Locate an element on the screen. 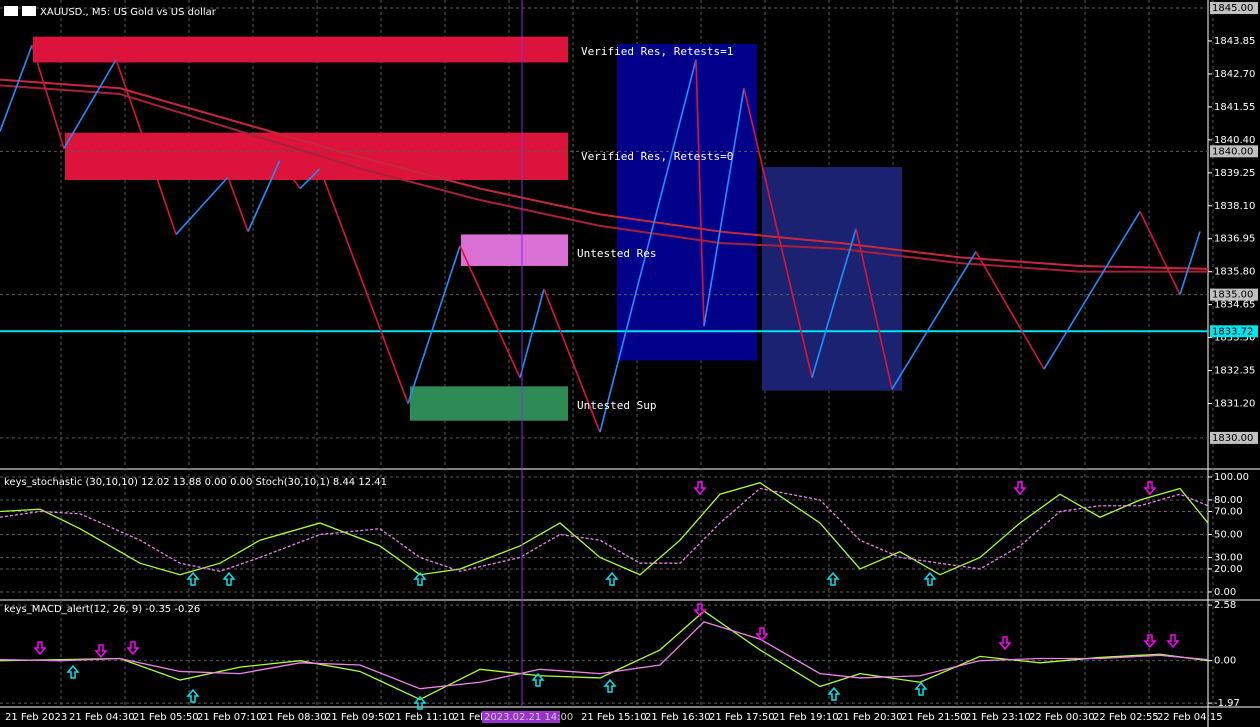 This screenshot has width=1260, height=727. x-tick-label: 21 Feb 16:30 is located at coordinates (678, 717).